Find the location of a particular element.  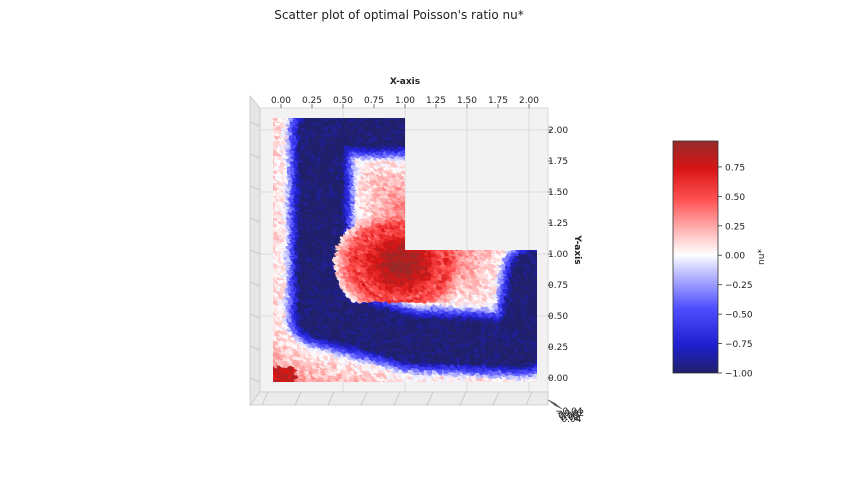

bottom-pane is located at coordinates (399, 398).